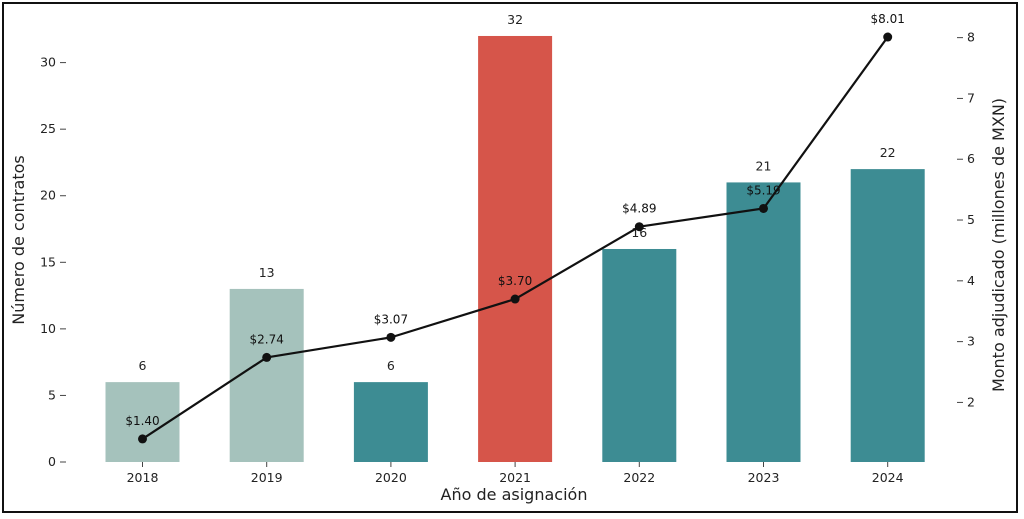 Image resolution: width=1024 pixels, height=519 pixels. Describe the element at coordinates (971, 97) in the screenshot. I see `y2-tick-label: 7` at that location.